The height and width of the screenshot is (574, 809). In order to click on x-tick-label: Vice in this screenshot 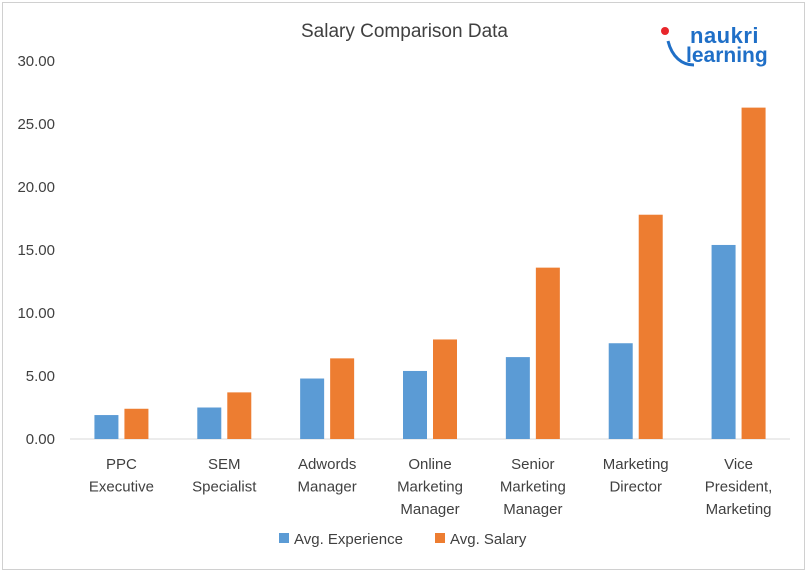, I will do `click(738, 464)`.